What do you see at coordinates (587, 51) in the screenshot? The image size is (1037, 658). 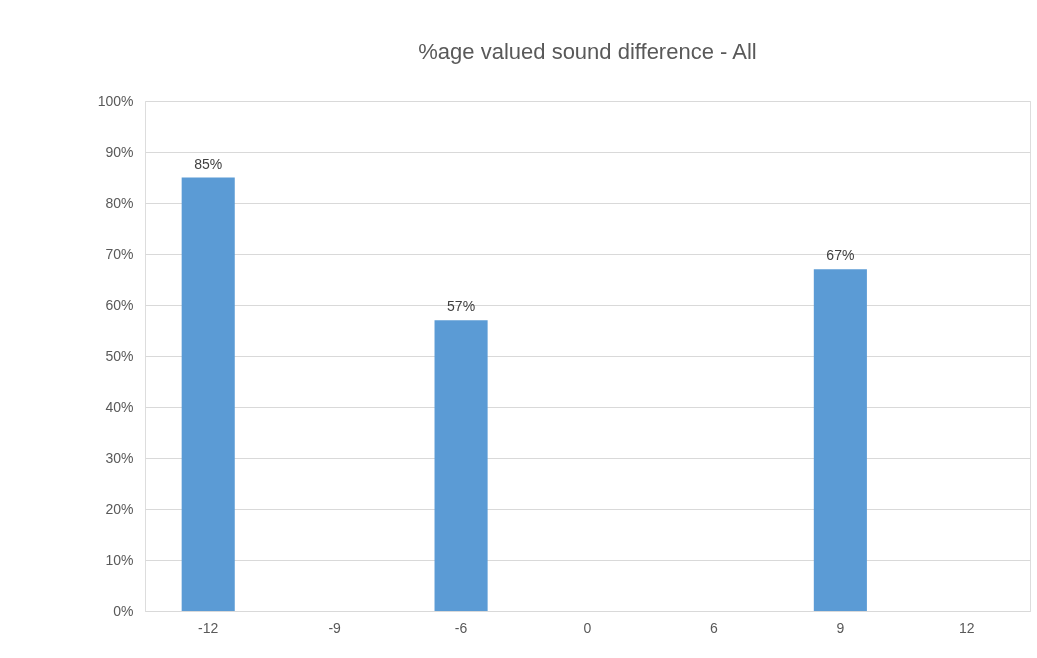 I see `chart-title: %age valued sound difference - All` at bounding box center [587, 51].